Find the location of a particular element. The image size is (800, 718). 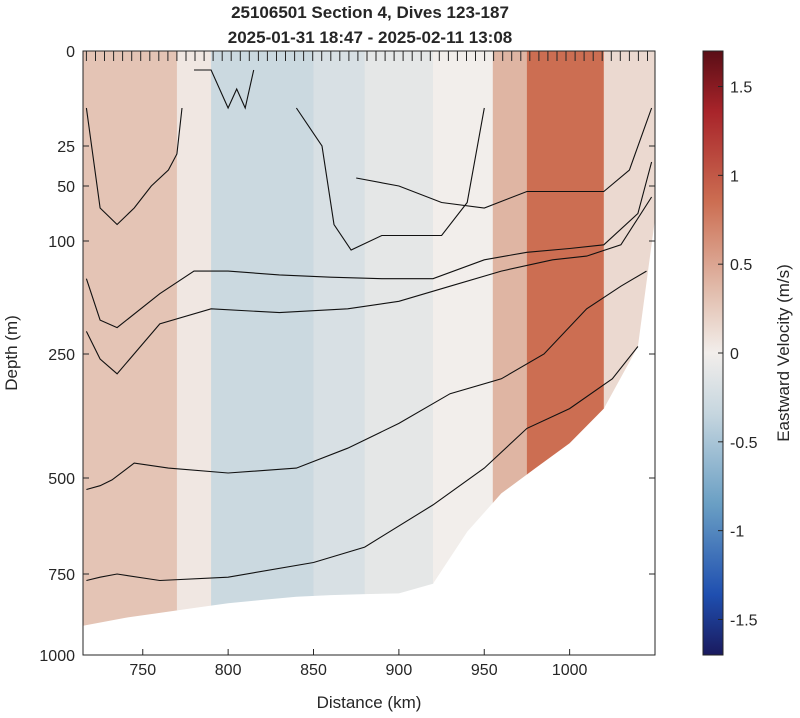

x-tick-label: 850 is located at coordinates (313, 670).